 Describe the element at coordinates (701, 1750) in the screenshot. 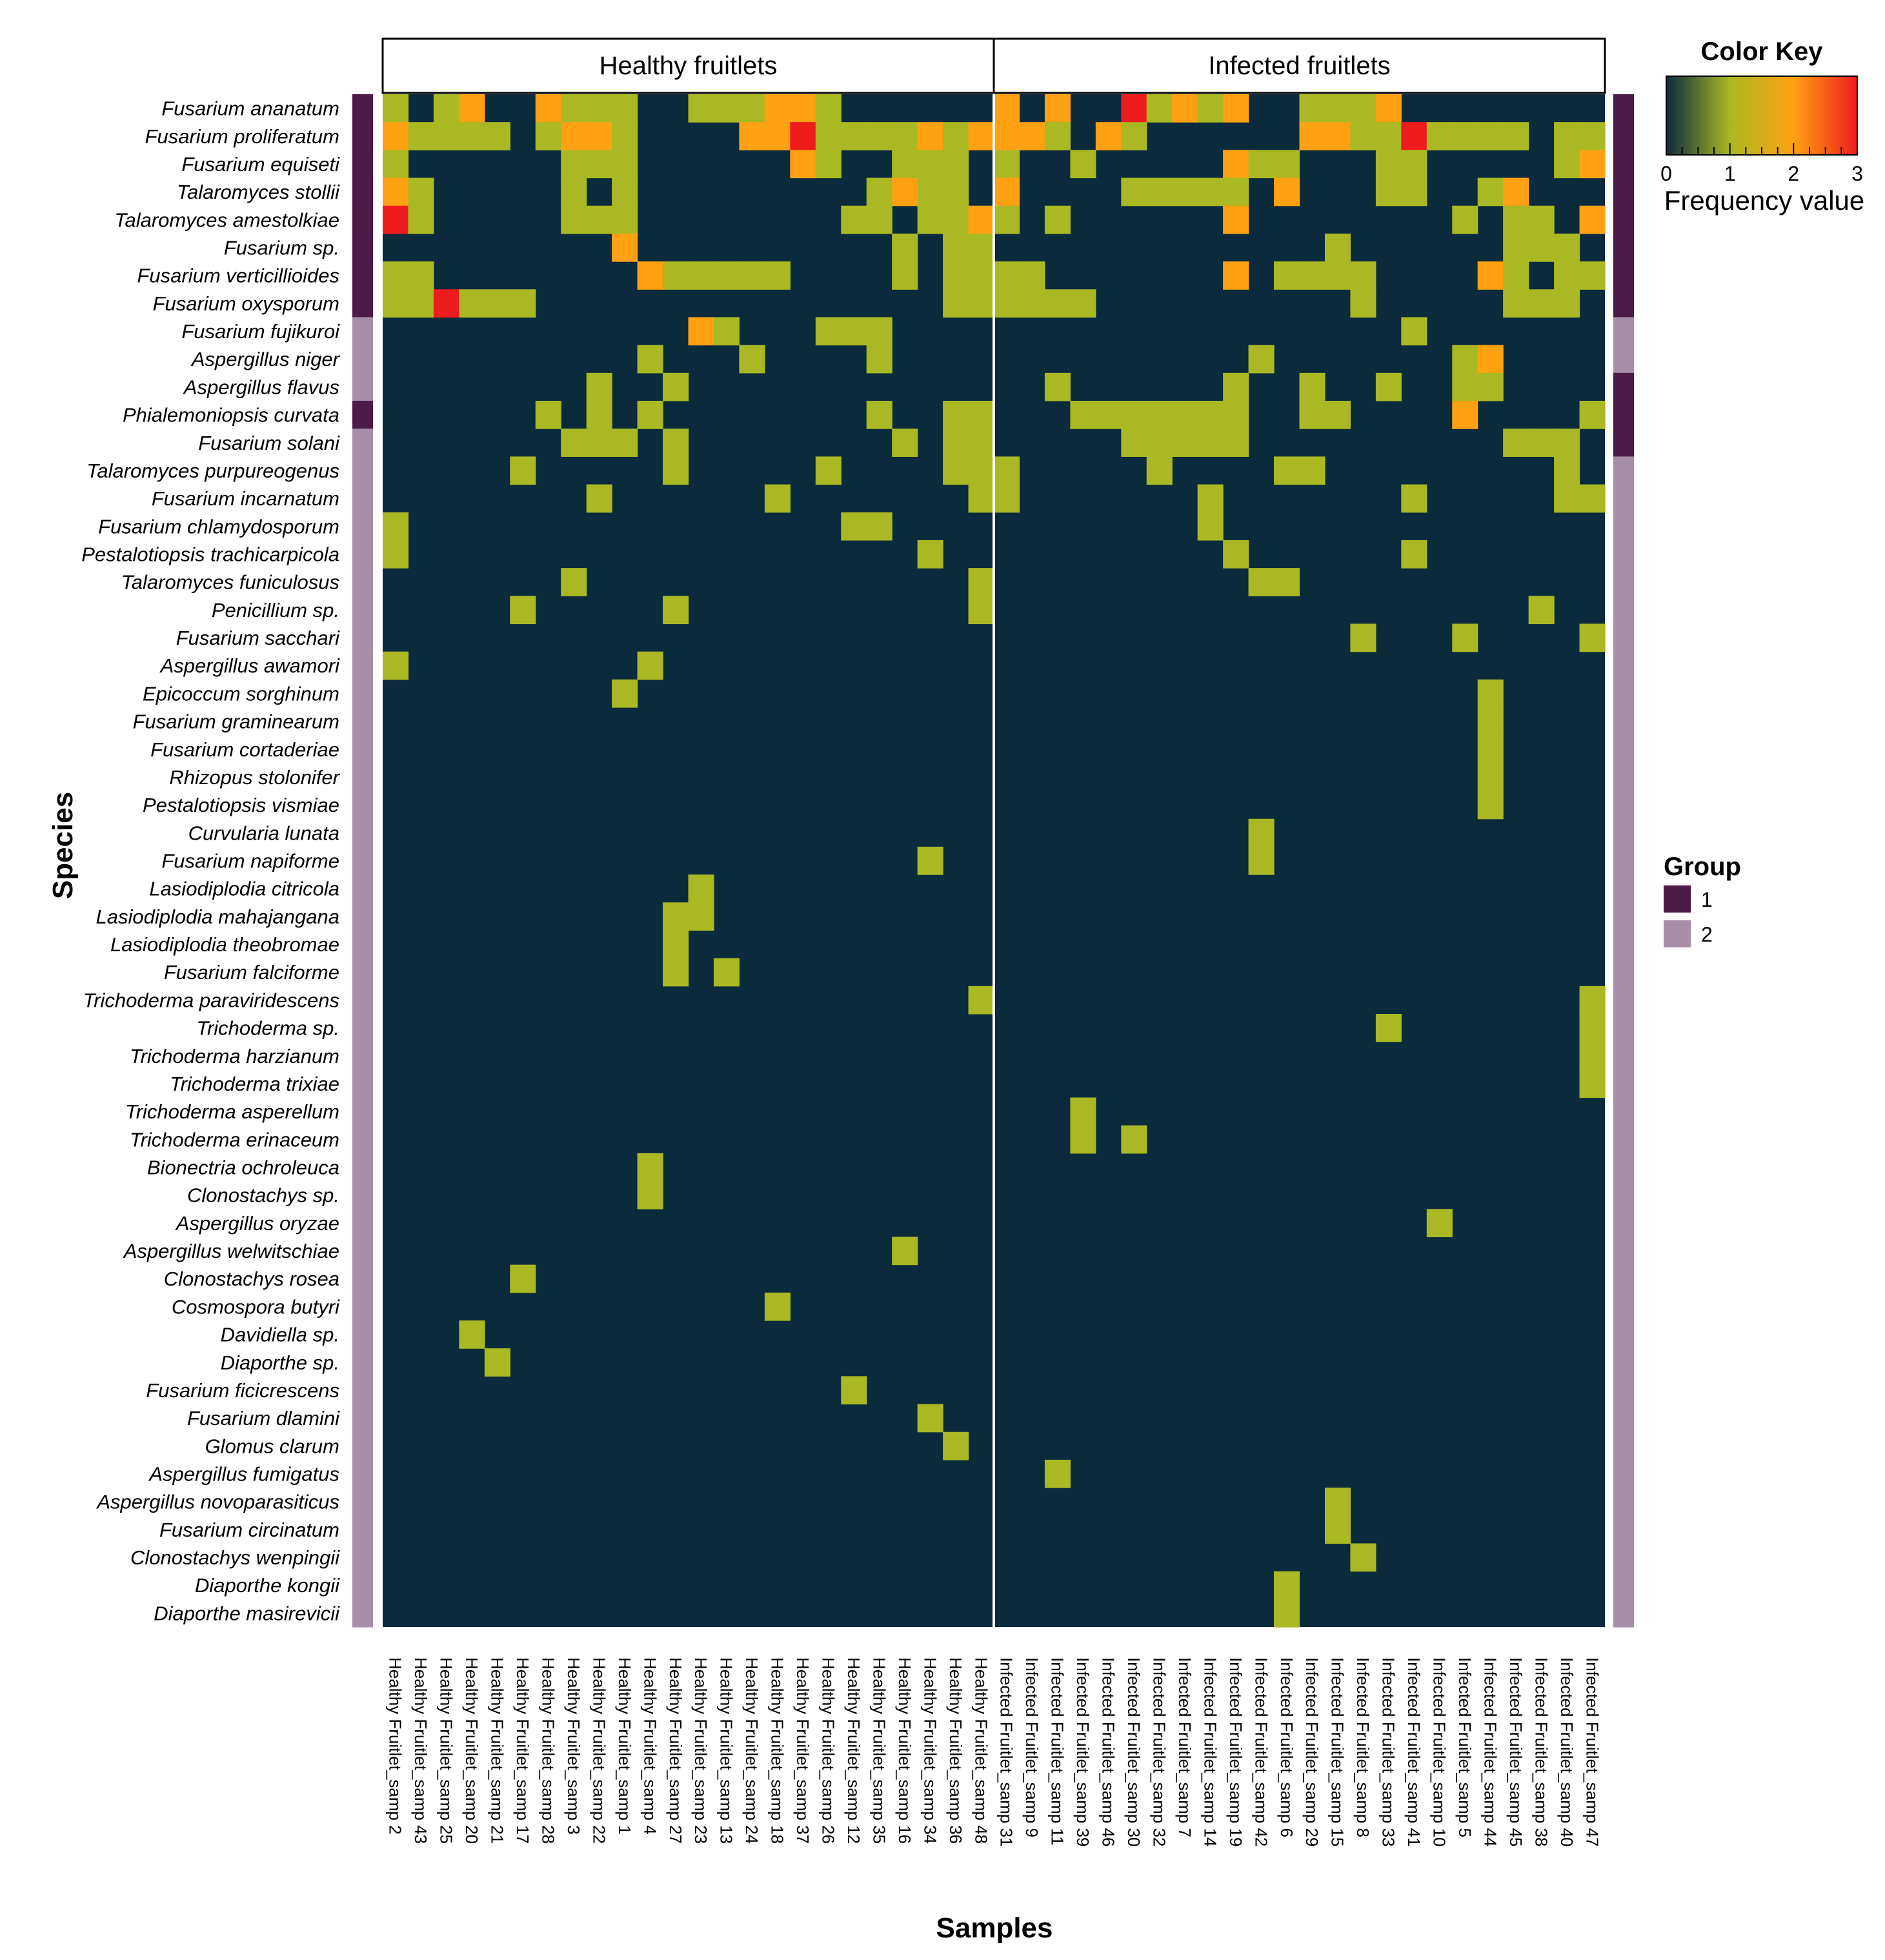

I see `sample-label: Healthy Fruitlet_samp 23` at that location.